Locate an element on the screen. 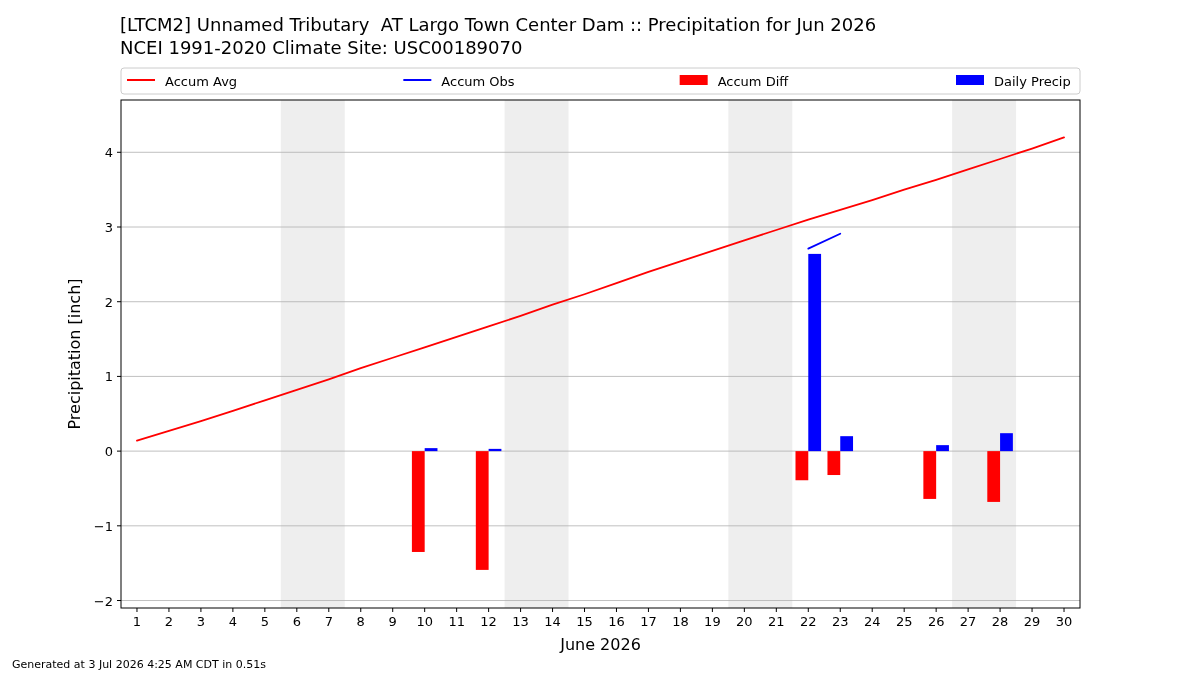 This screenshot has width=1200, height=675. x-tick-label: 9 is located at coordinates (392, 621).